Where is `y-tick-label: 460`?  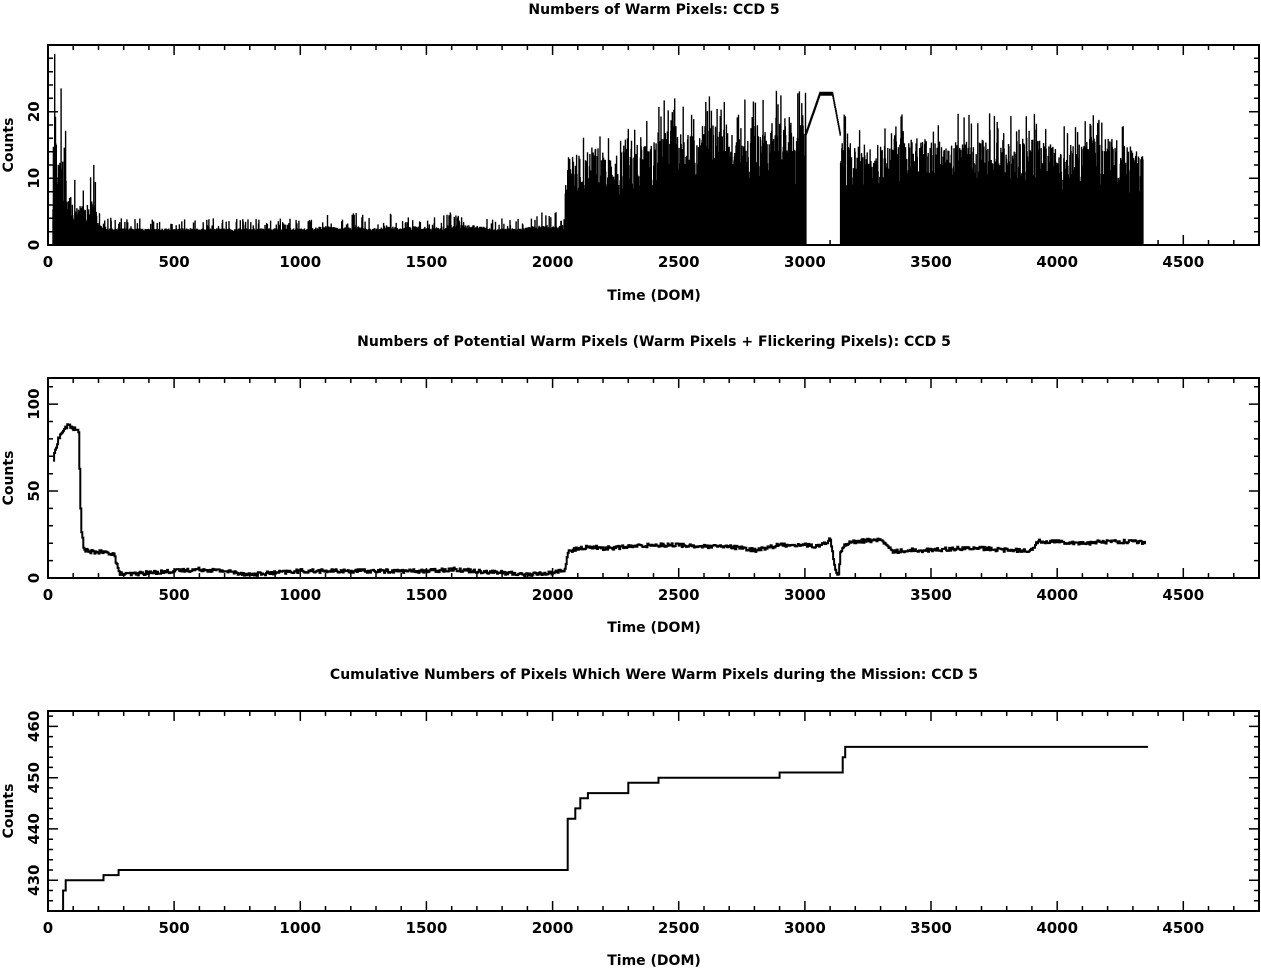 y-tick-label: 460 is located at coordinates (34, 726).